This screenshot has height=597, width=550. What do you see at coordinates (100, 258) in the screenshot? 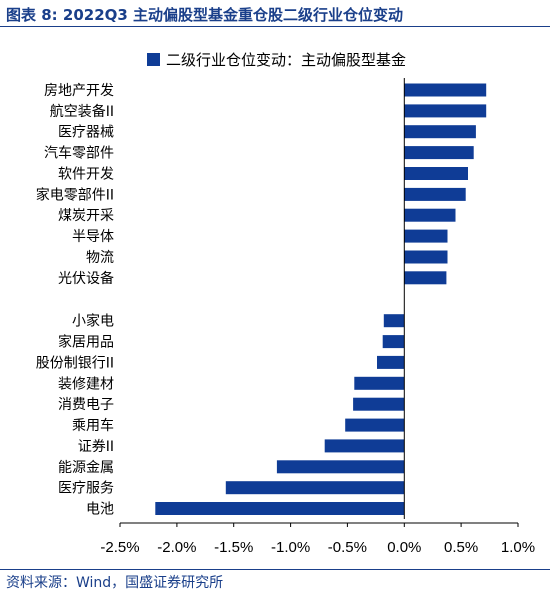
I see `category-label: 物流` at bounding box center [100, 258].